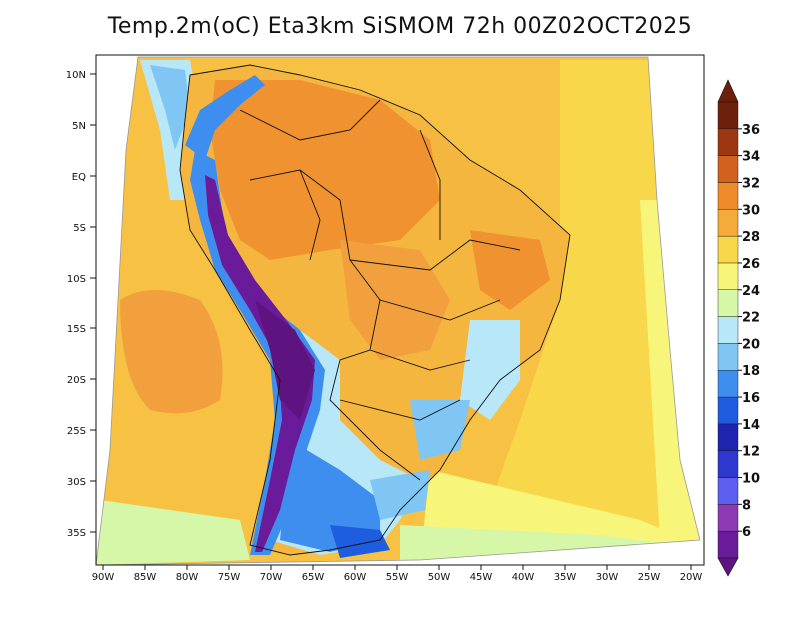 This screenshot has width=800, height=618. I want to click on lat-label: 10N, so click(76, 75).